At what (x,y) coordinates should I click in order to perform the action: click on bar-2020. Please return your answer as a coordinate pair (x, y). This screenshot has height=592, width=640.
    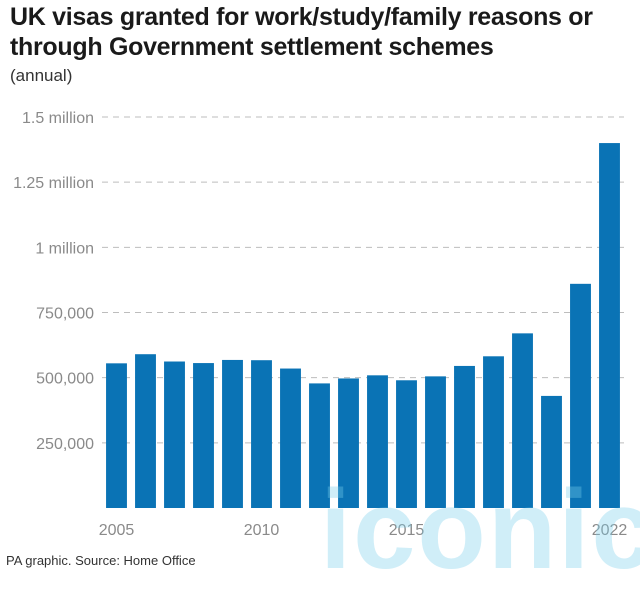
    Looking at the image, I should click on (551, 451).